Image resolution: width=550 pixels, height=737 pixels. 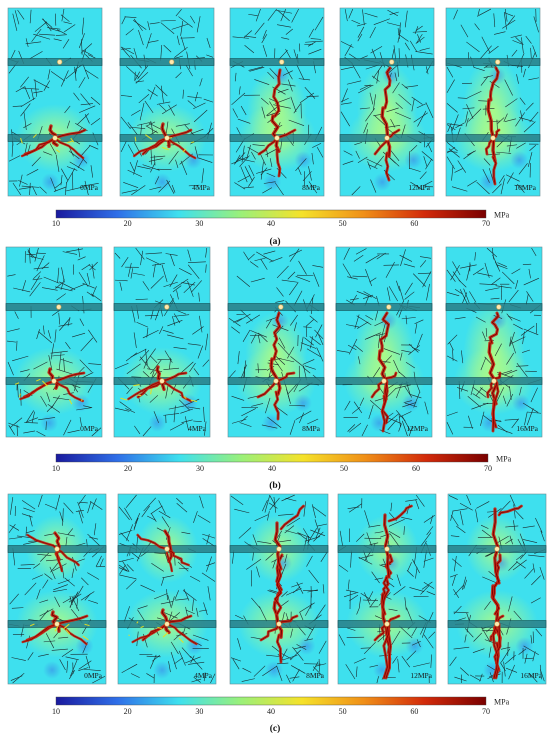 What do you see at coordinates (387, 589) in the screenshot?
I see `simulation-panel-c-4: 12MPa` at bounding box center [387, 589].